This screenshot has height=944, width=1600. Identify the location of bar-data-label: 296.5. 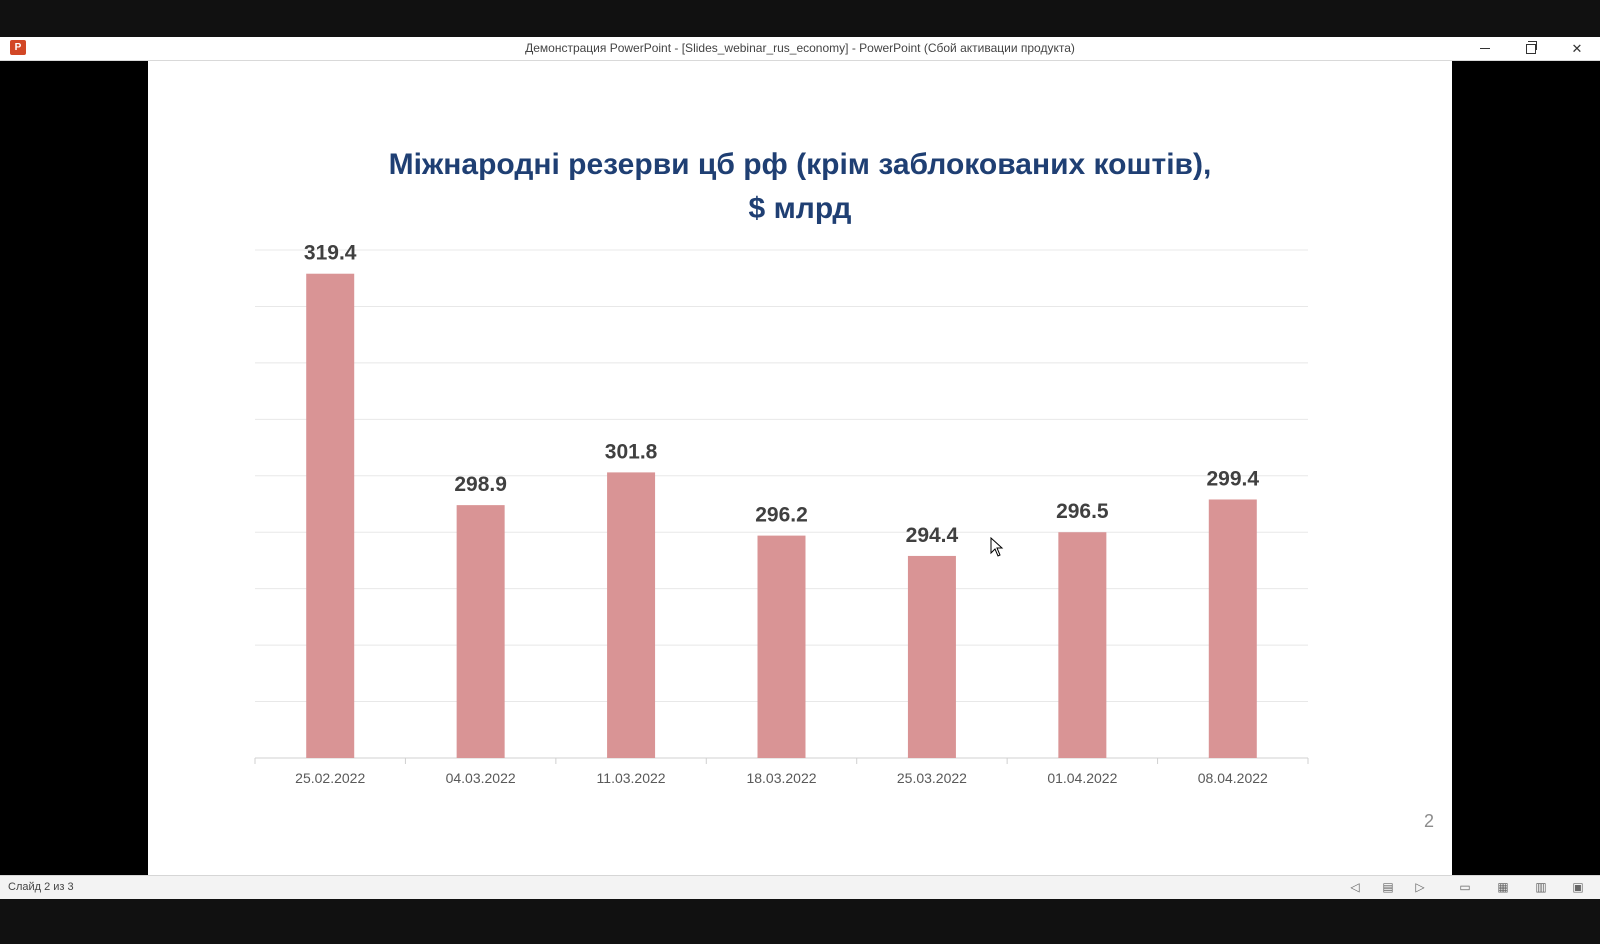
(1082, 511).